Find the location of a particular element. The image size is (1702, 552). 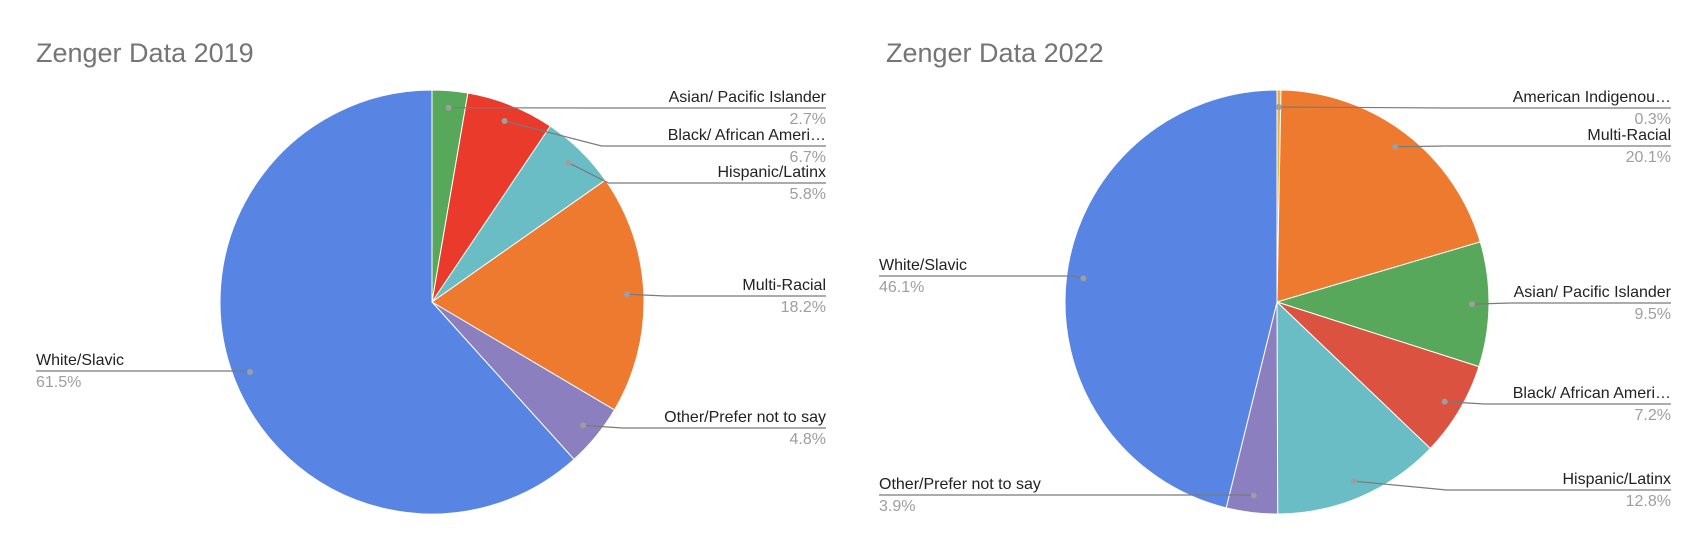

slice-value-label: 3.9% is located at coordinates (897, 506).